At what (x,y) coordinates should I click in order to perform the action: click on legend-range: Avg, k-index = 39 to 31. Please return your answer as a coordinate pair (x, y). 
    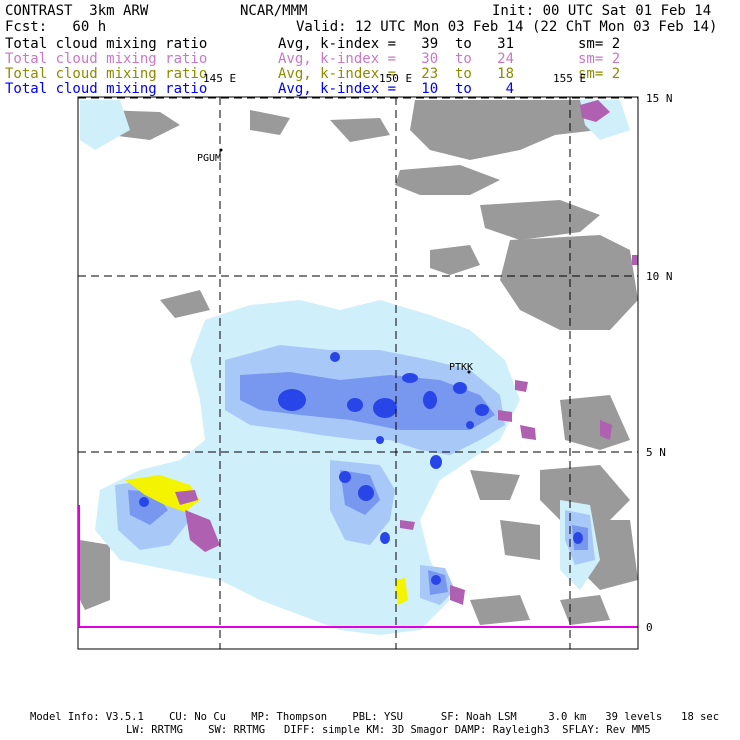
    Looking at the image, I should click on (396, 44).